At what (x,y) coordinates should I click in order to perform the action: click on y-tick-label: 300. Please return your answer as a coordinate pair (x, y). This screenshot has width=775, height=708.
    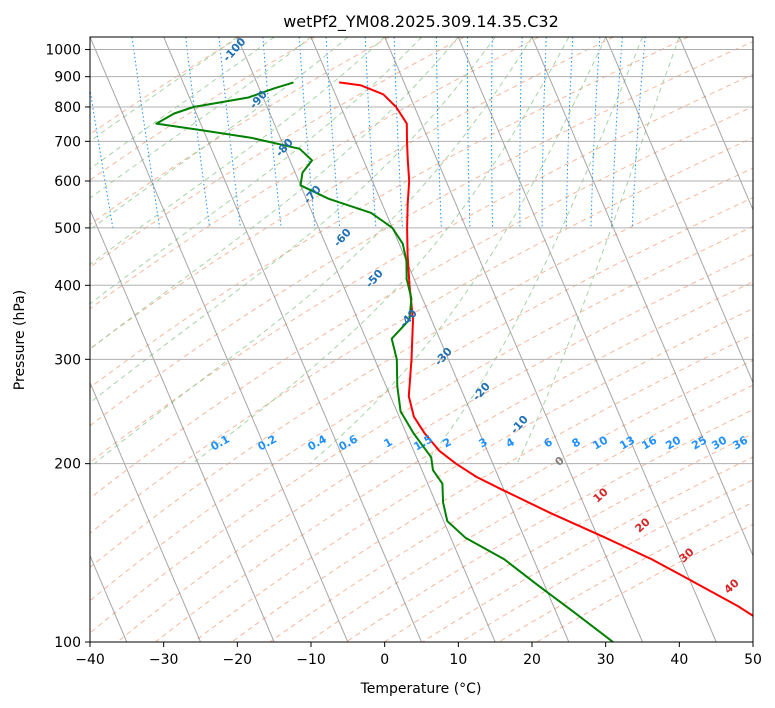
    Looking at the image, I should click on (67, 360).